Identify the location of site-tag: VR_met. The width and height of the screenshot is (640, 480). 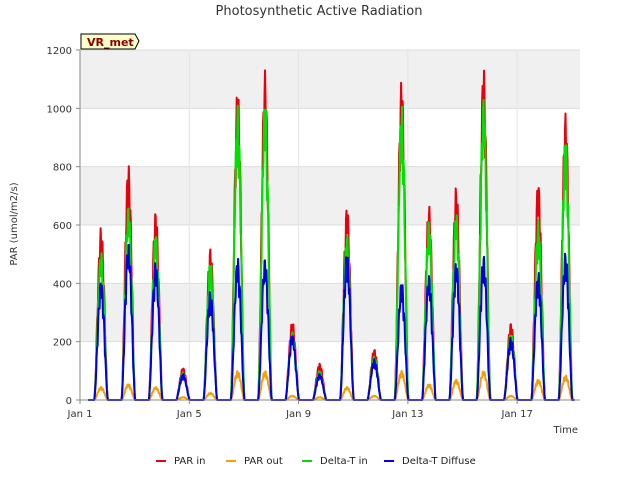
(110, 41).